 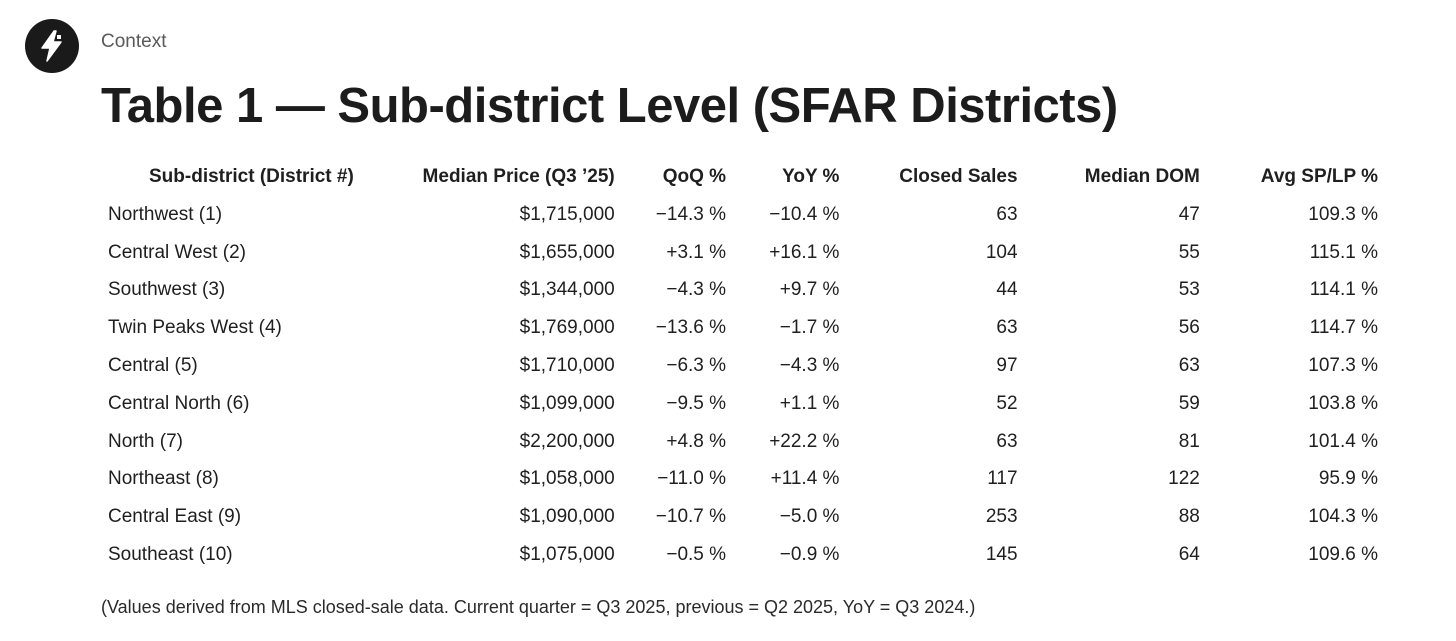 What do you see at coordinates (1343, 214) in the screenshot?
I see `cell-avg-sp-lp: 109.3 %` at bounding box center [1343, 214].